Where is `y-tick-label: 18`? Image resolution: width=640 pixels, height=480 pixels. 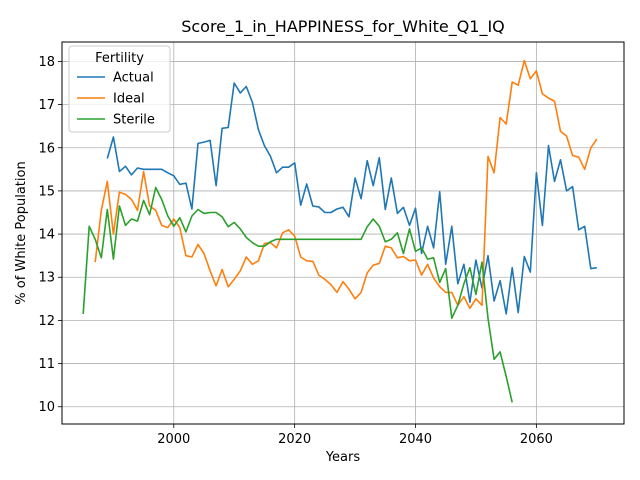 y-tick-label: 18 is located at coordinates (46, 62).